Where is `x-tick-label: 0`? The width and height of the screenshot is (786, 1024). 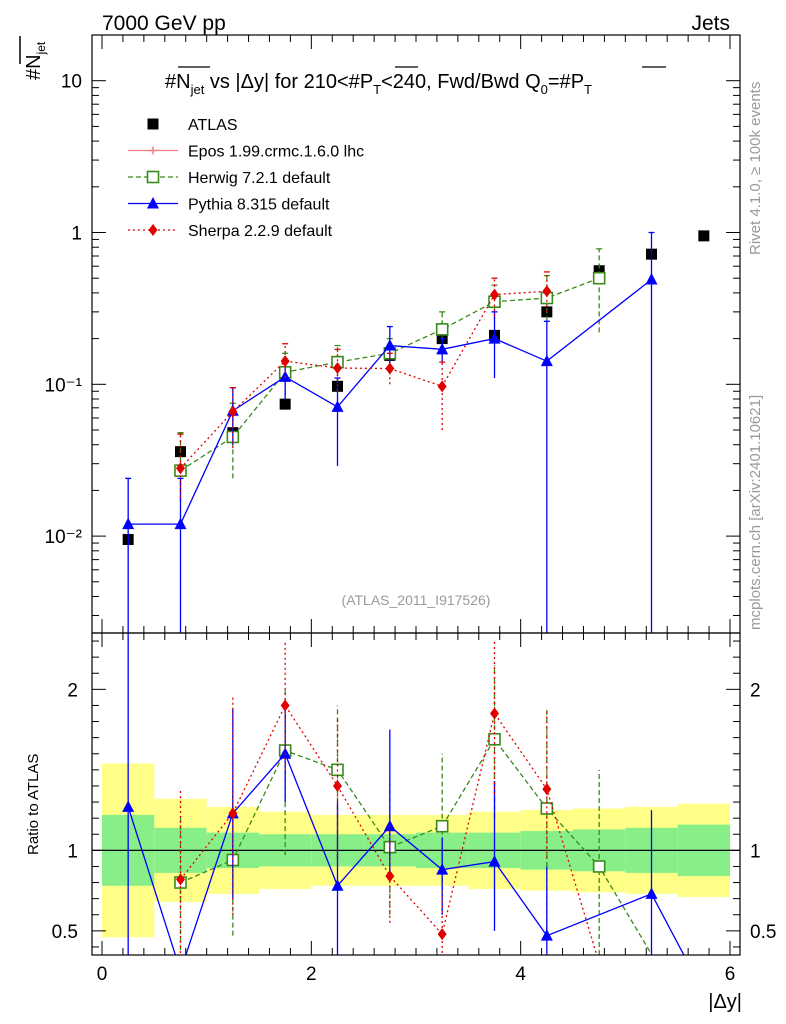 x-tick-label: 0 is located at coordinates (102, 974).